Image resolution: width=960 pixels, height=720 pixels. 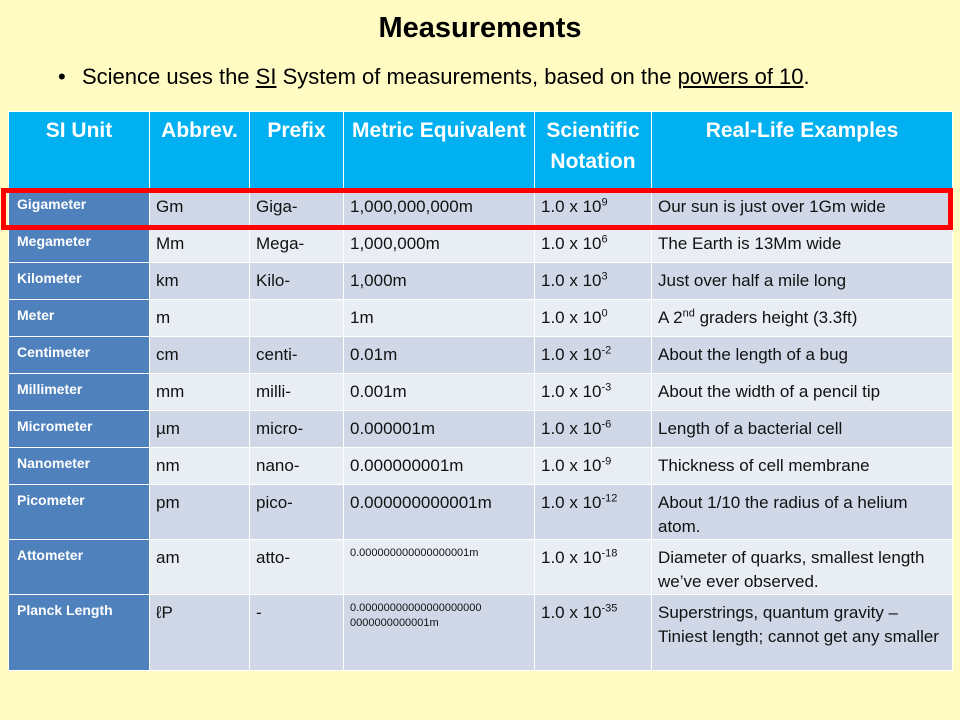 I want to click on unit-cell: Nanometer, so click(x=79, y=466).